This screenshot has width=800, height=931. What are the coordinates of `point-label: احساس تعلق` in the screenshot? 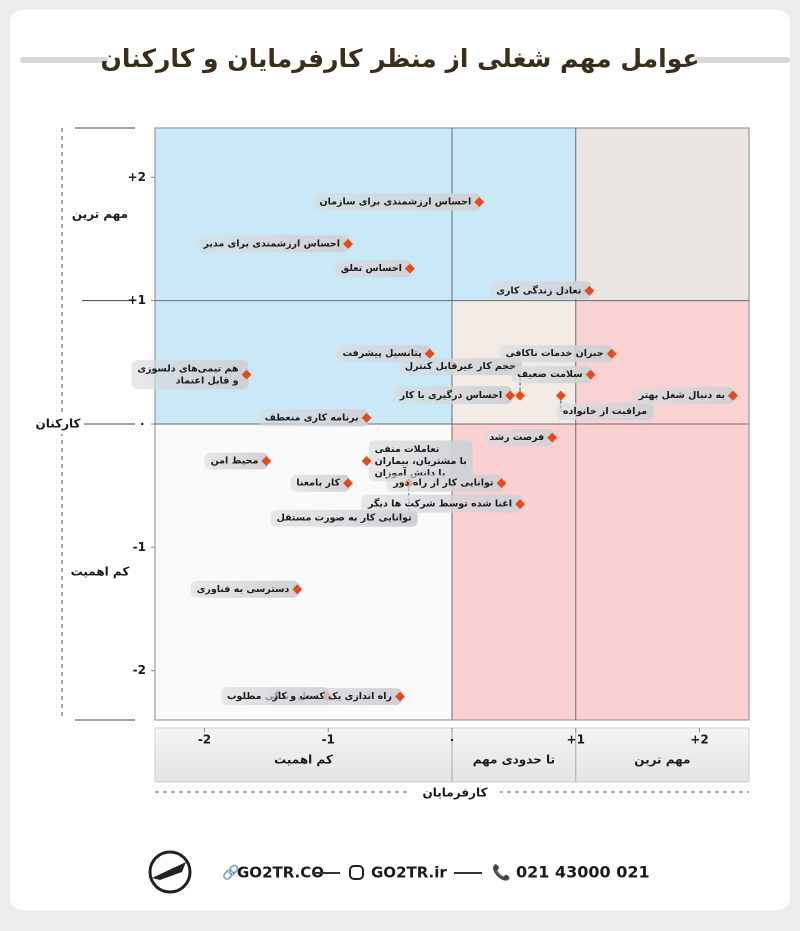 It's located at (371, 268).